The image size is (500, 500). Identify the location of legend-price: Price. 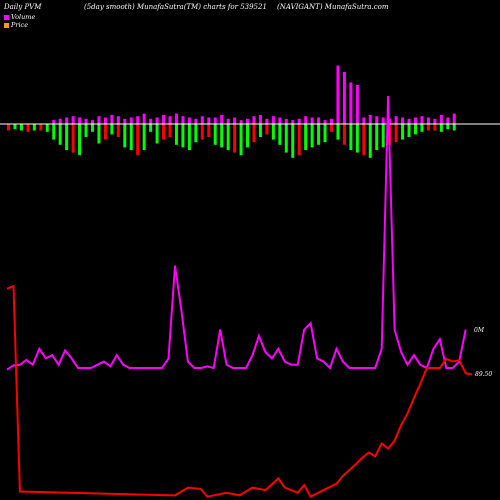
(16, 25).